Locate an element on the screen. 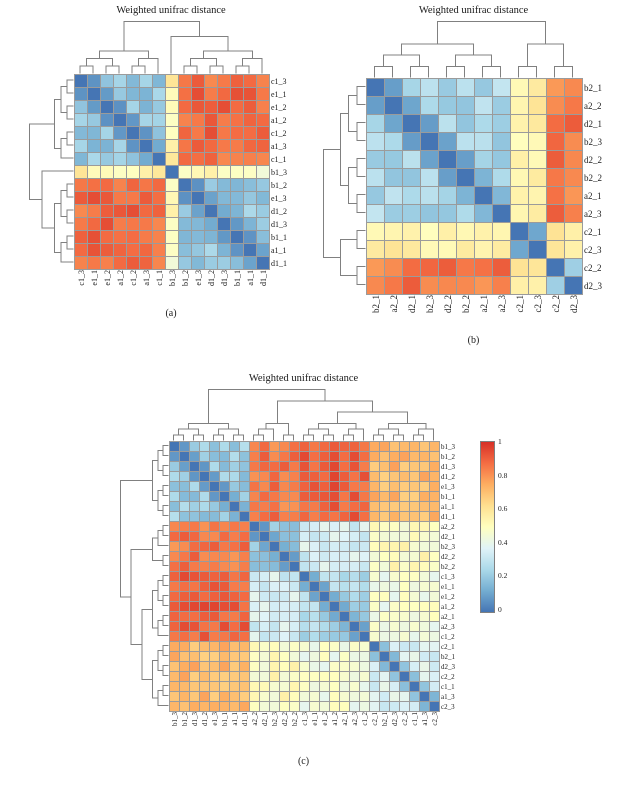 The width and height of the screenshot is (641, 793). column-label: d2_1 is located at coordinates (411, 304).